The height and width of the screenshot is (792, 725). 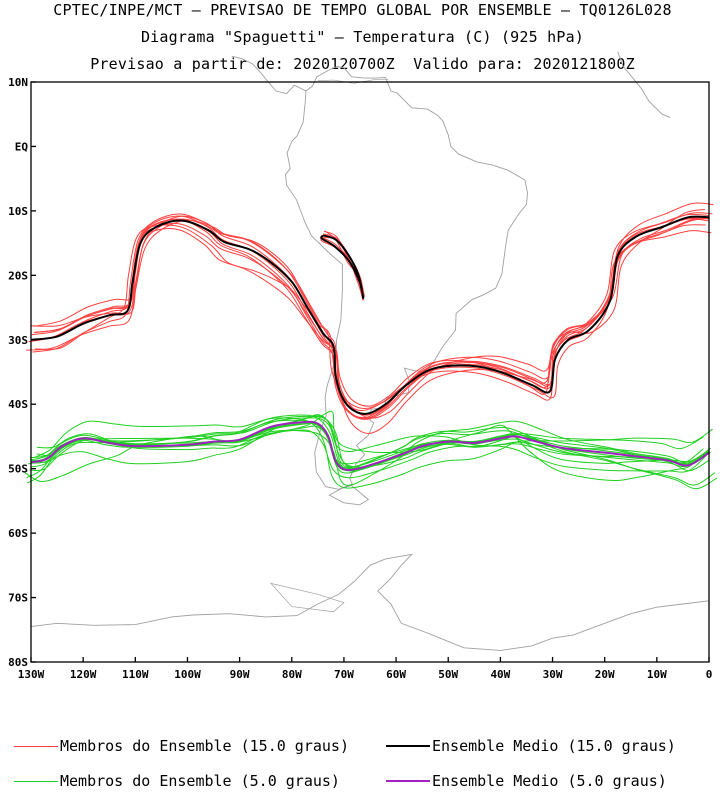 What do you see at coordinates (554, 746) in the screenshot?
I see `legend-label-mean-15: Ensemble Medio (15.0 graus)` at bounding box center [554, 746].